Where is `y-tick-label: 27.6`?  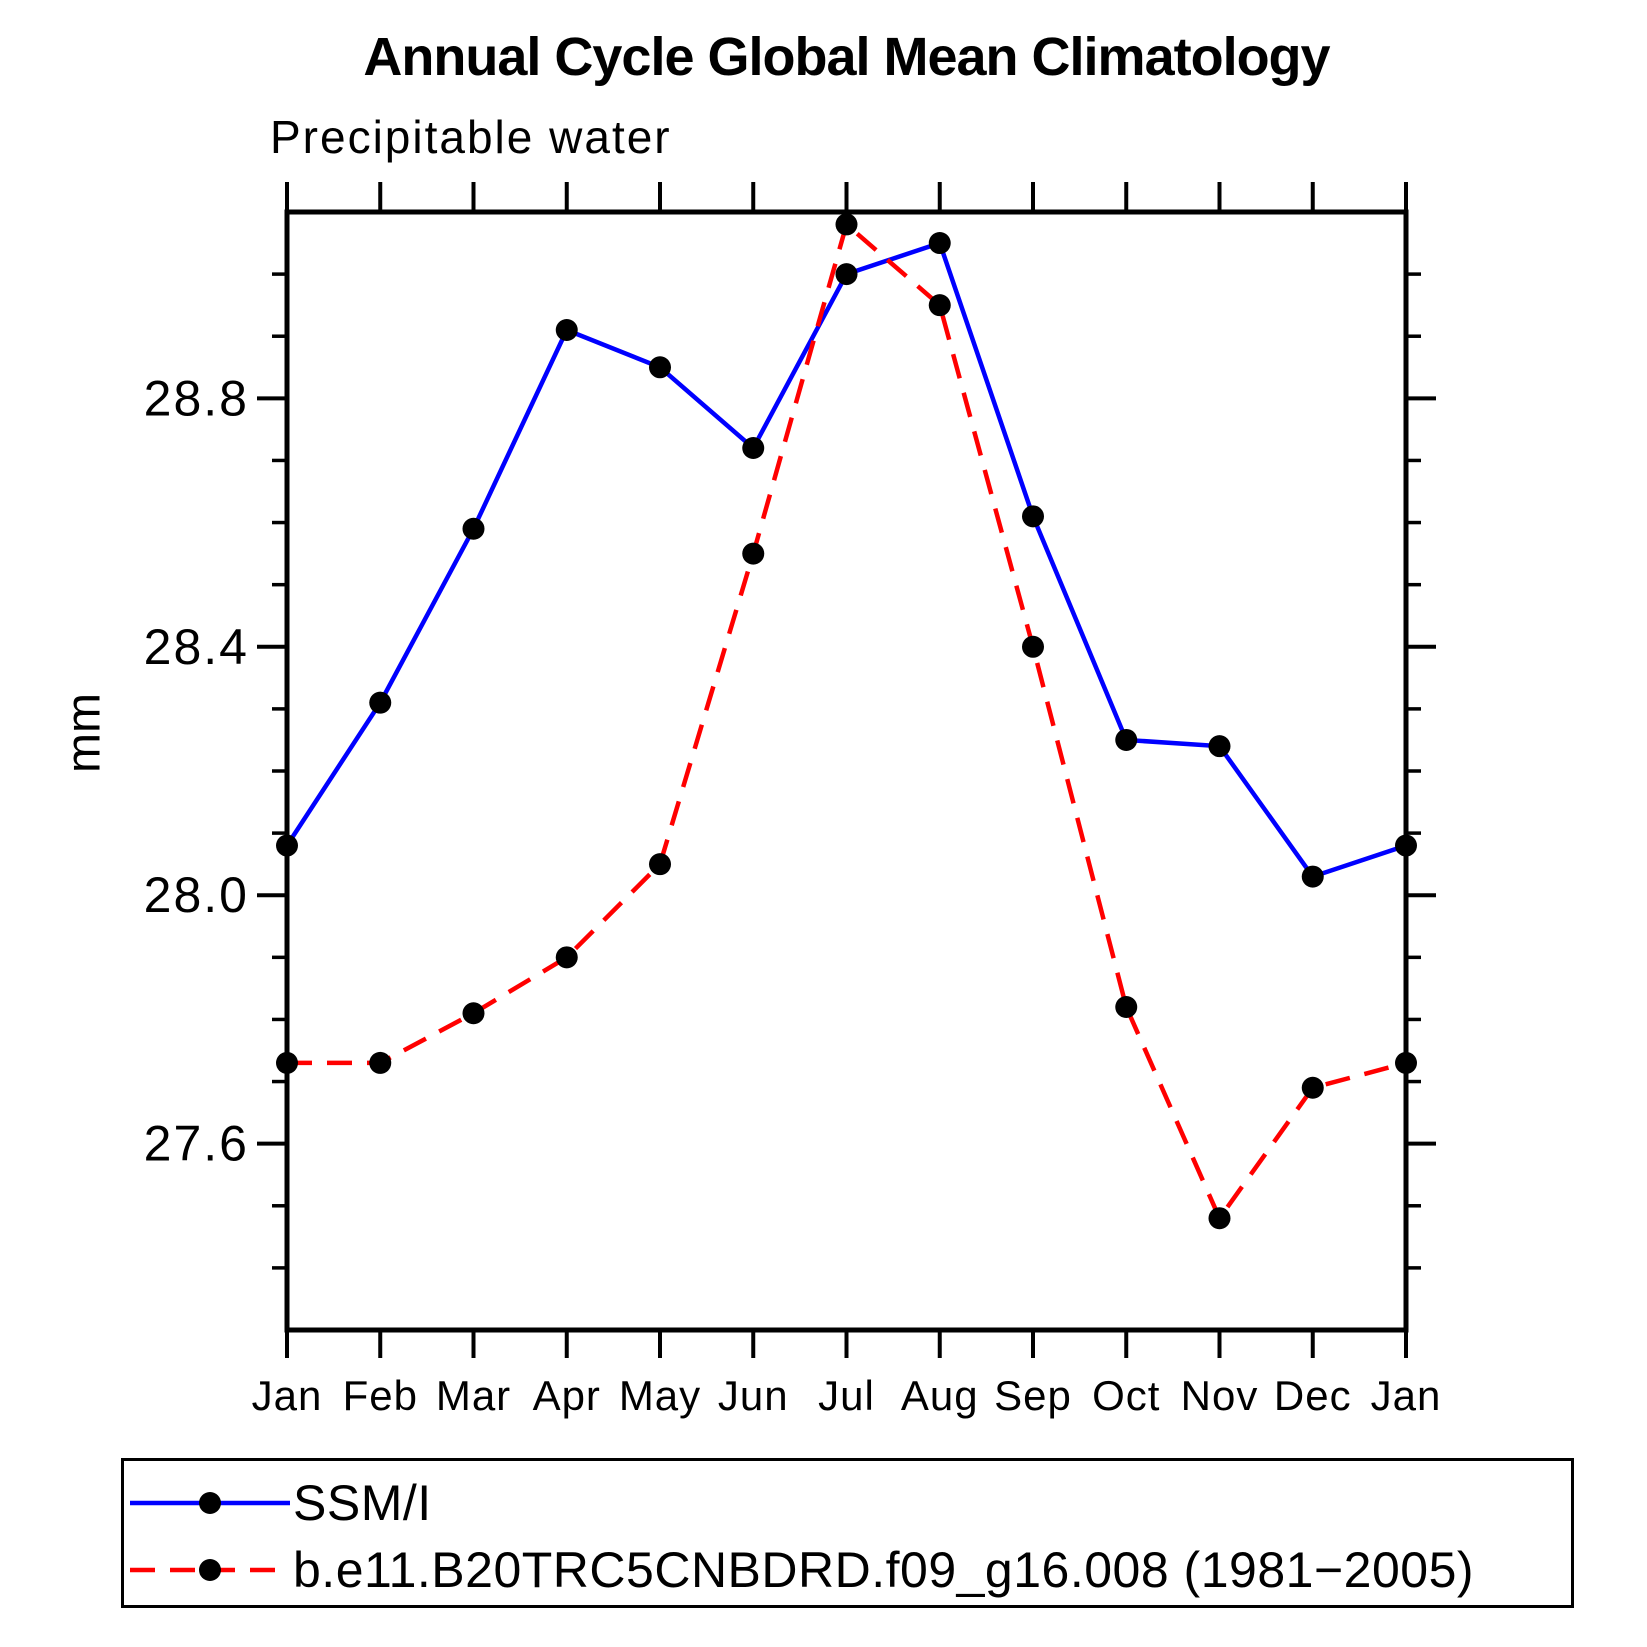 y-tick-label: 27.6 is located at coordinates (196, 1144).